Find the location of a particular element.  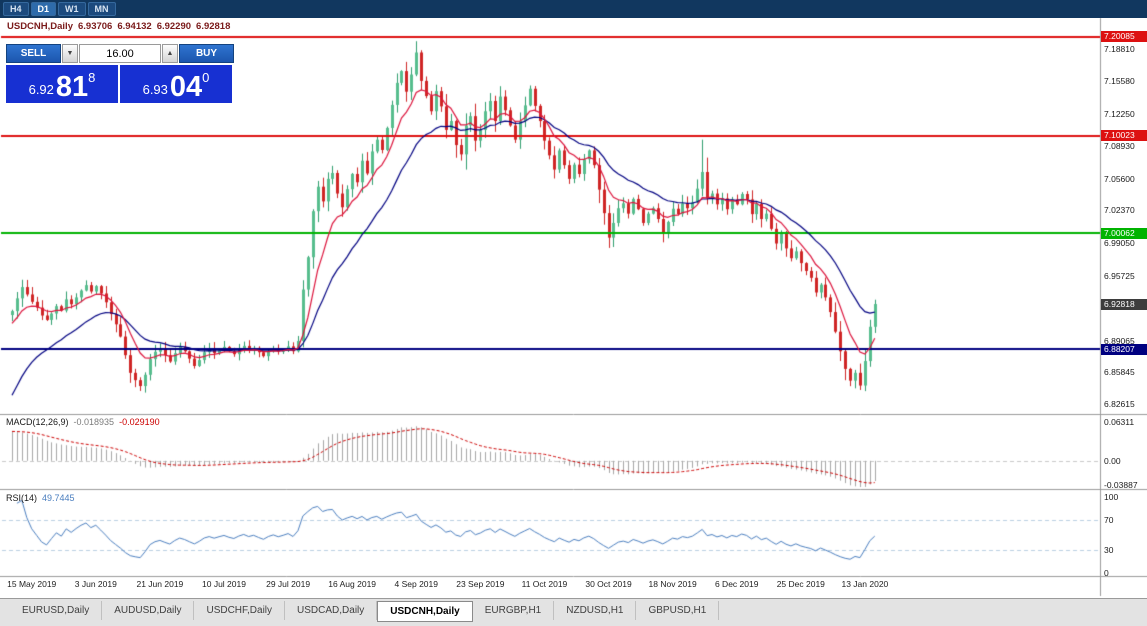

chevron-down-icon: ▼ is located at coordinates (70, 53).